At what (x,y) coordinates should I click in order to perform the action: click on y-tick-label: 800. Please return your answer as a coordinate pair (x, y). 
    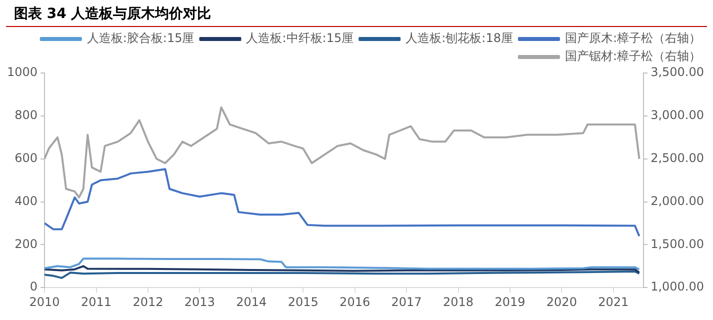
    Looking at the image, I should click on (26, 115).